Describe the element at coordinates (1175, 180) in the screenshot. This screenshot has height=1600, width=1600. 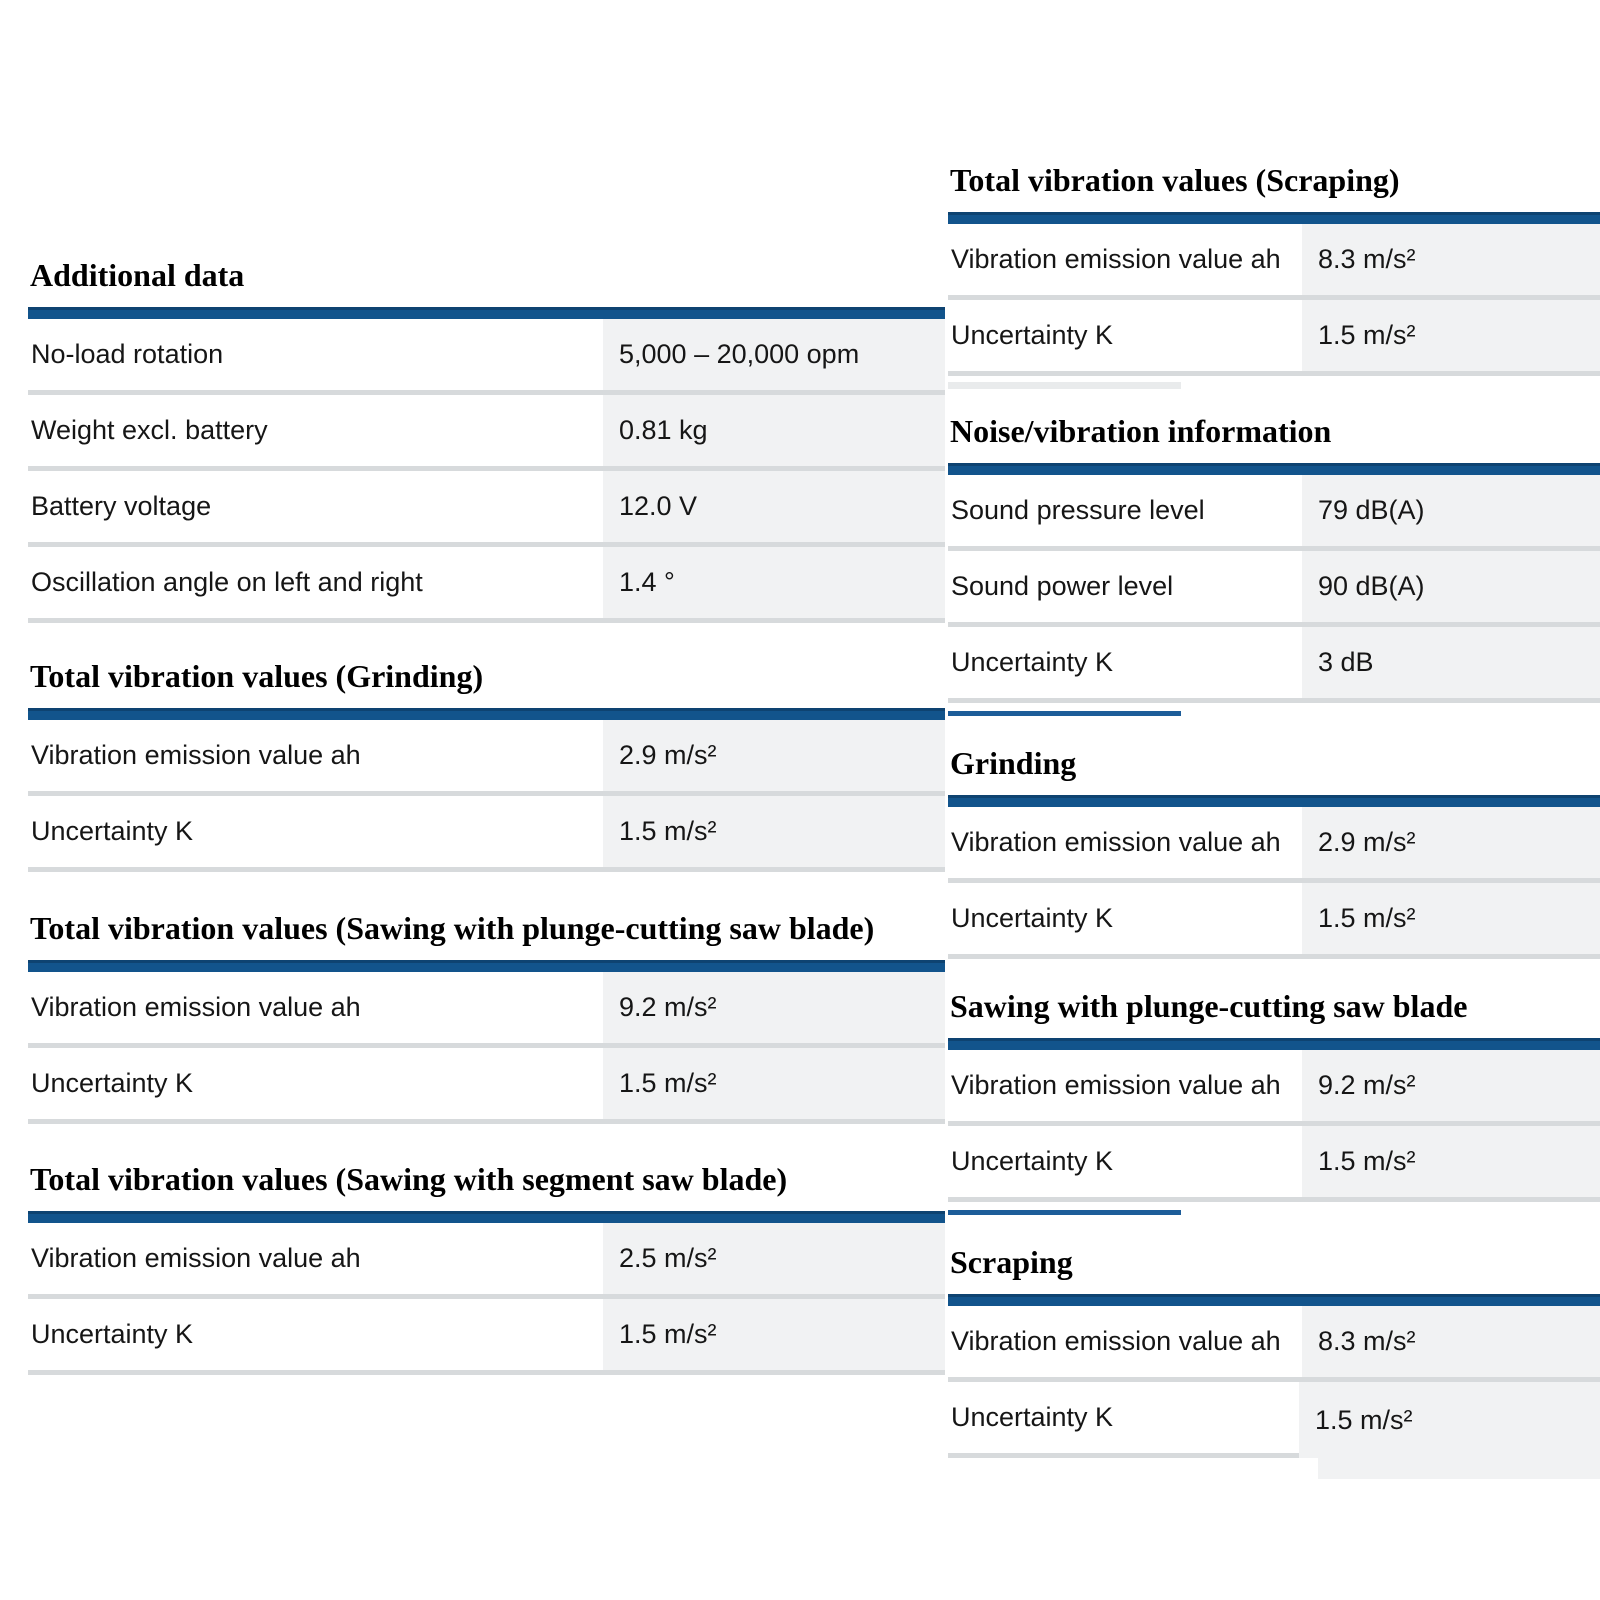
I see `section-title: Total vibration values (Scraping)` at that location.